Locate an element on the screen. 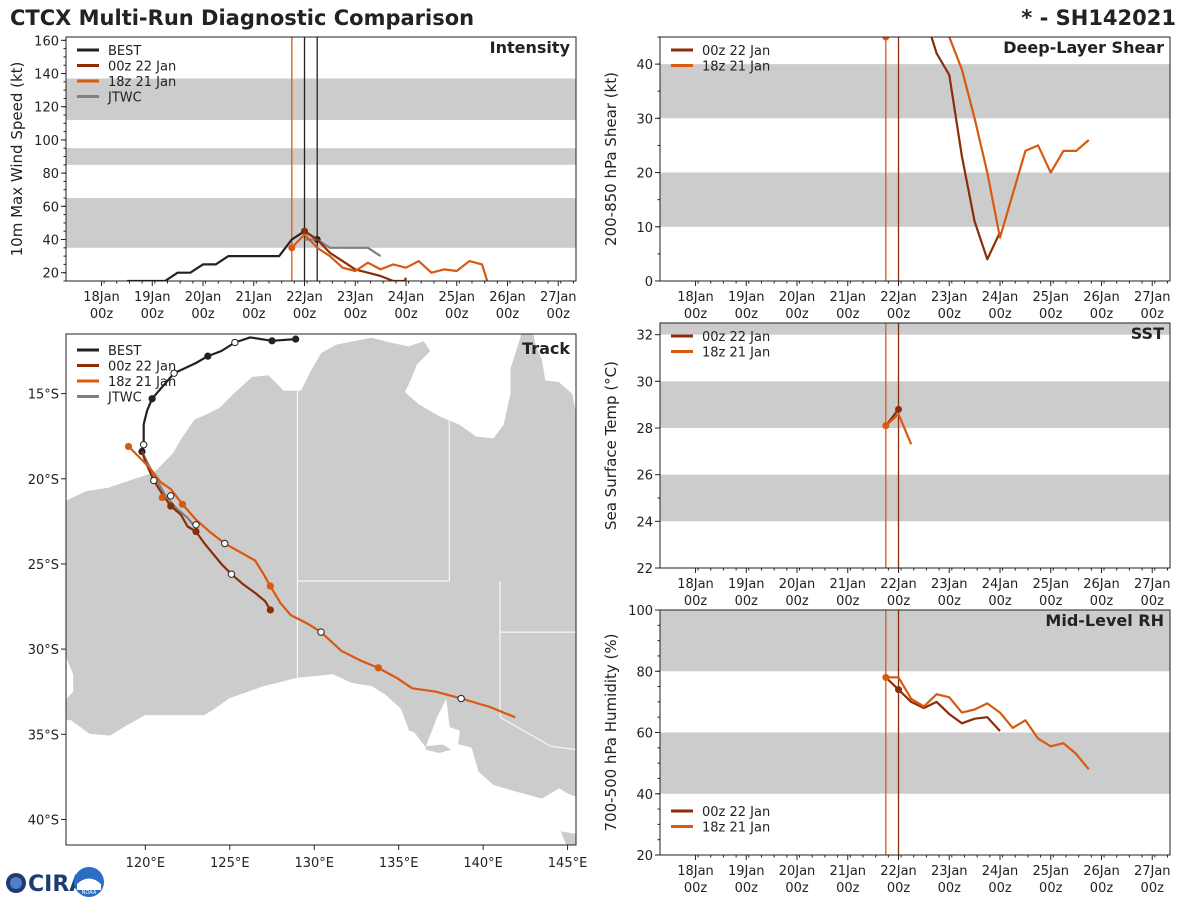 The height and width of the screenshot is (900, 1200). intensity-frame is located at coordinates (321, 159).